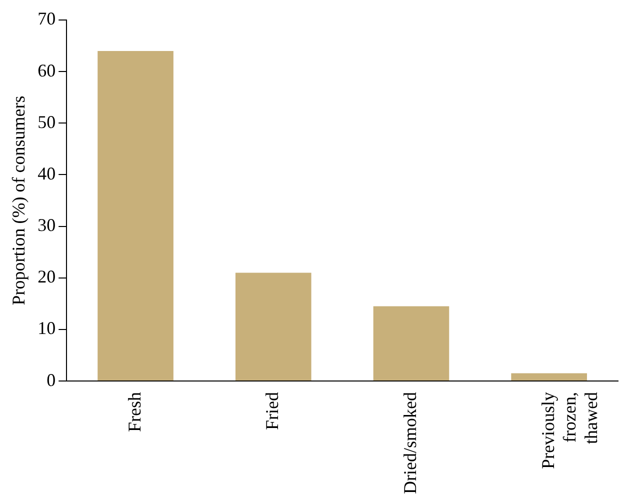 This screenshot has width=628, height=502. Describe the element at coordinates (47, 18) in the screenshot. I see `y-tick-label: 70` at that location.